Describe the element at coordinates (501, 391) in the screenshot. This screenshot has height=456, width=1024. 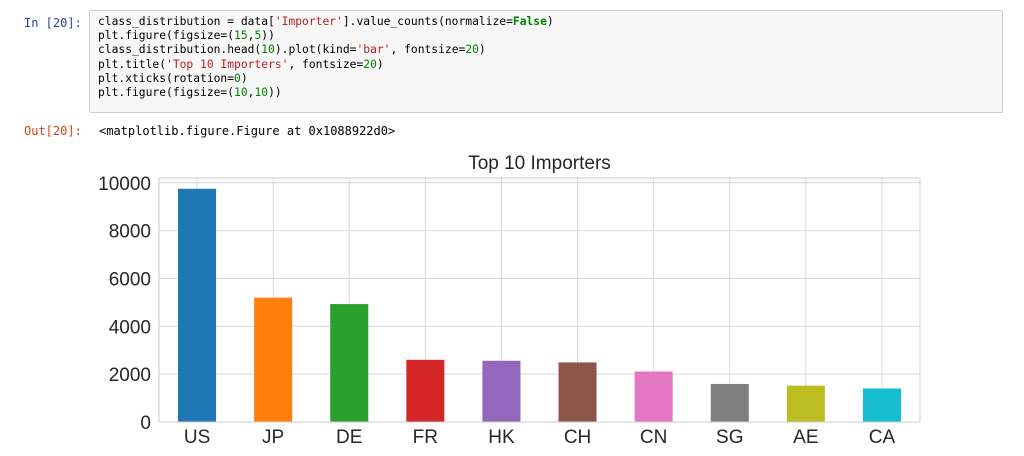
I see `bar-hk` at that location.